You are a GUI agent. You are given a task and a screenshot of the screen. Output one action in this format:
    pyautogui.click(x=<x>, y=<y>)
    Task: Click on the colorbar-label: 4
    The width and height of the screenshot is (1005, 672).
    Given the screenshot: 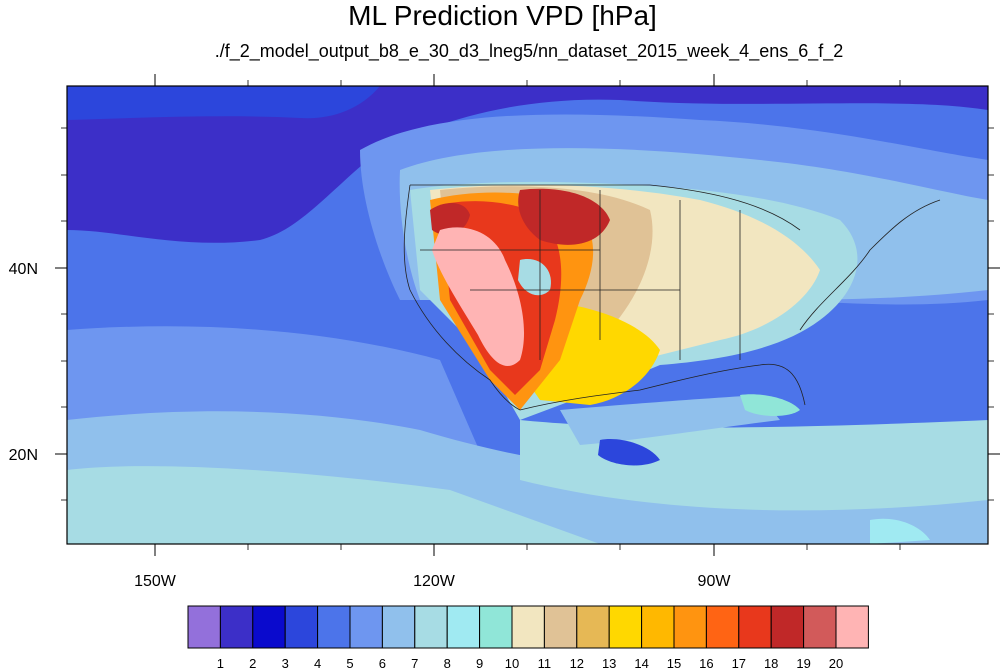 What is the action you would take?
    pyautogui.click(x=317, y=663)
    